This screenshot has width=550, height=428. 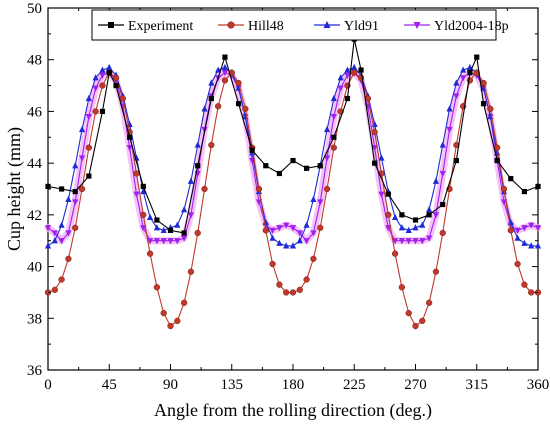 I want to click on legend-label: Yld2004-18p, so click(x=471, y=26).